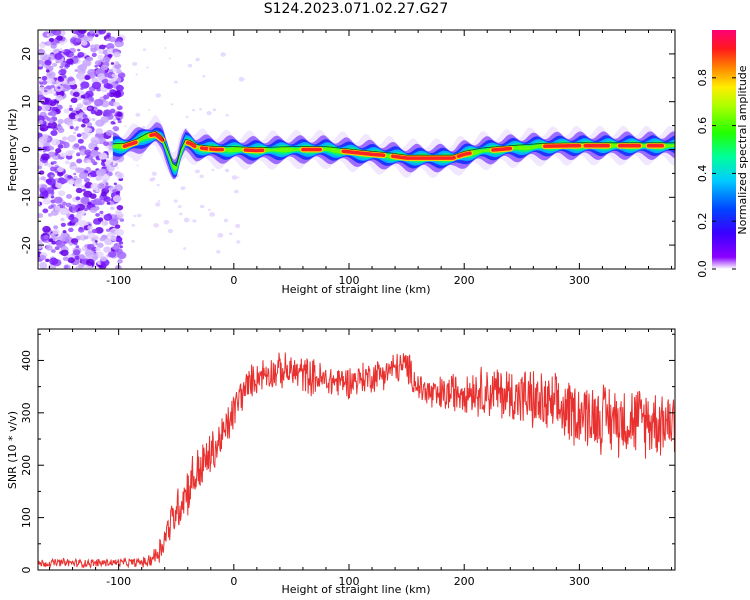 This screenshot has width=750, height=600. I want to click on ridge-band, so click(393, 152).